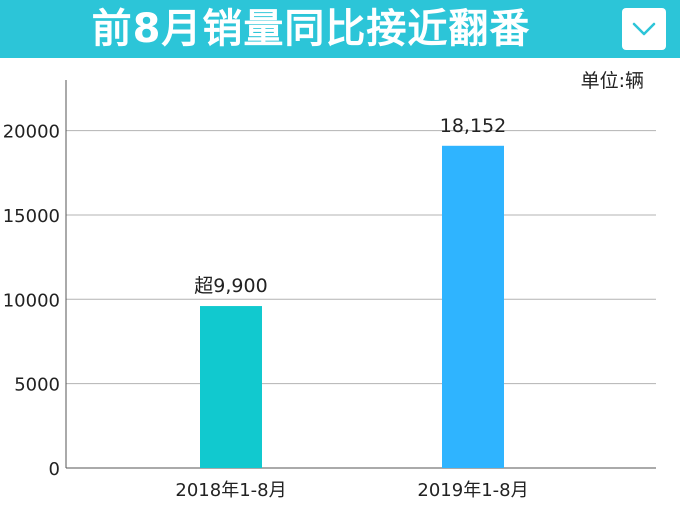 This screenshot has width=680, height=510. I want to click on y-tick-label: 15000, so click(31, 216).